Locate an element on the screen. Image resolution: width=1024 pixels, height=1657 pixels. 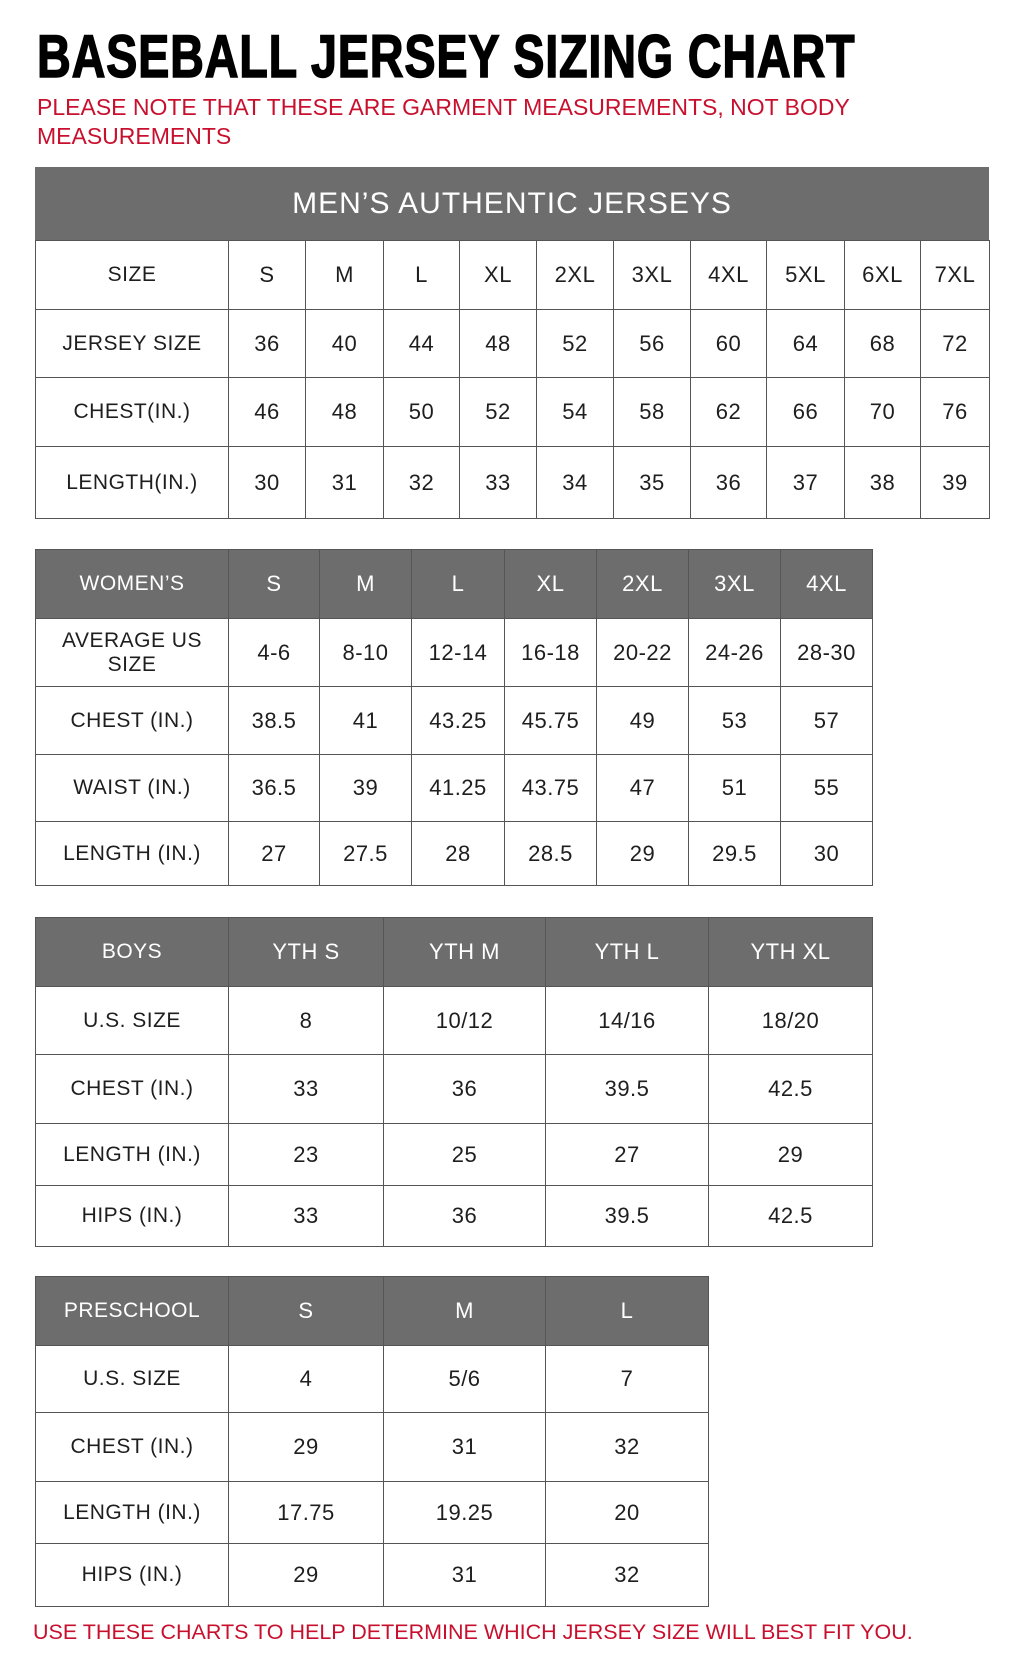
table-cell: 12-14 is located at coordinates (458, 652).